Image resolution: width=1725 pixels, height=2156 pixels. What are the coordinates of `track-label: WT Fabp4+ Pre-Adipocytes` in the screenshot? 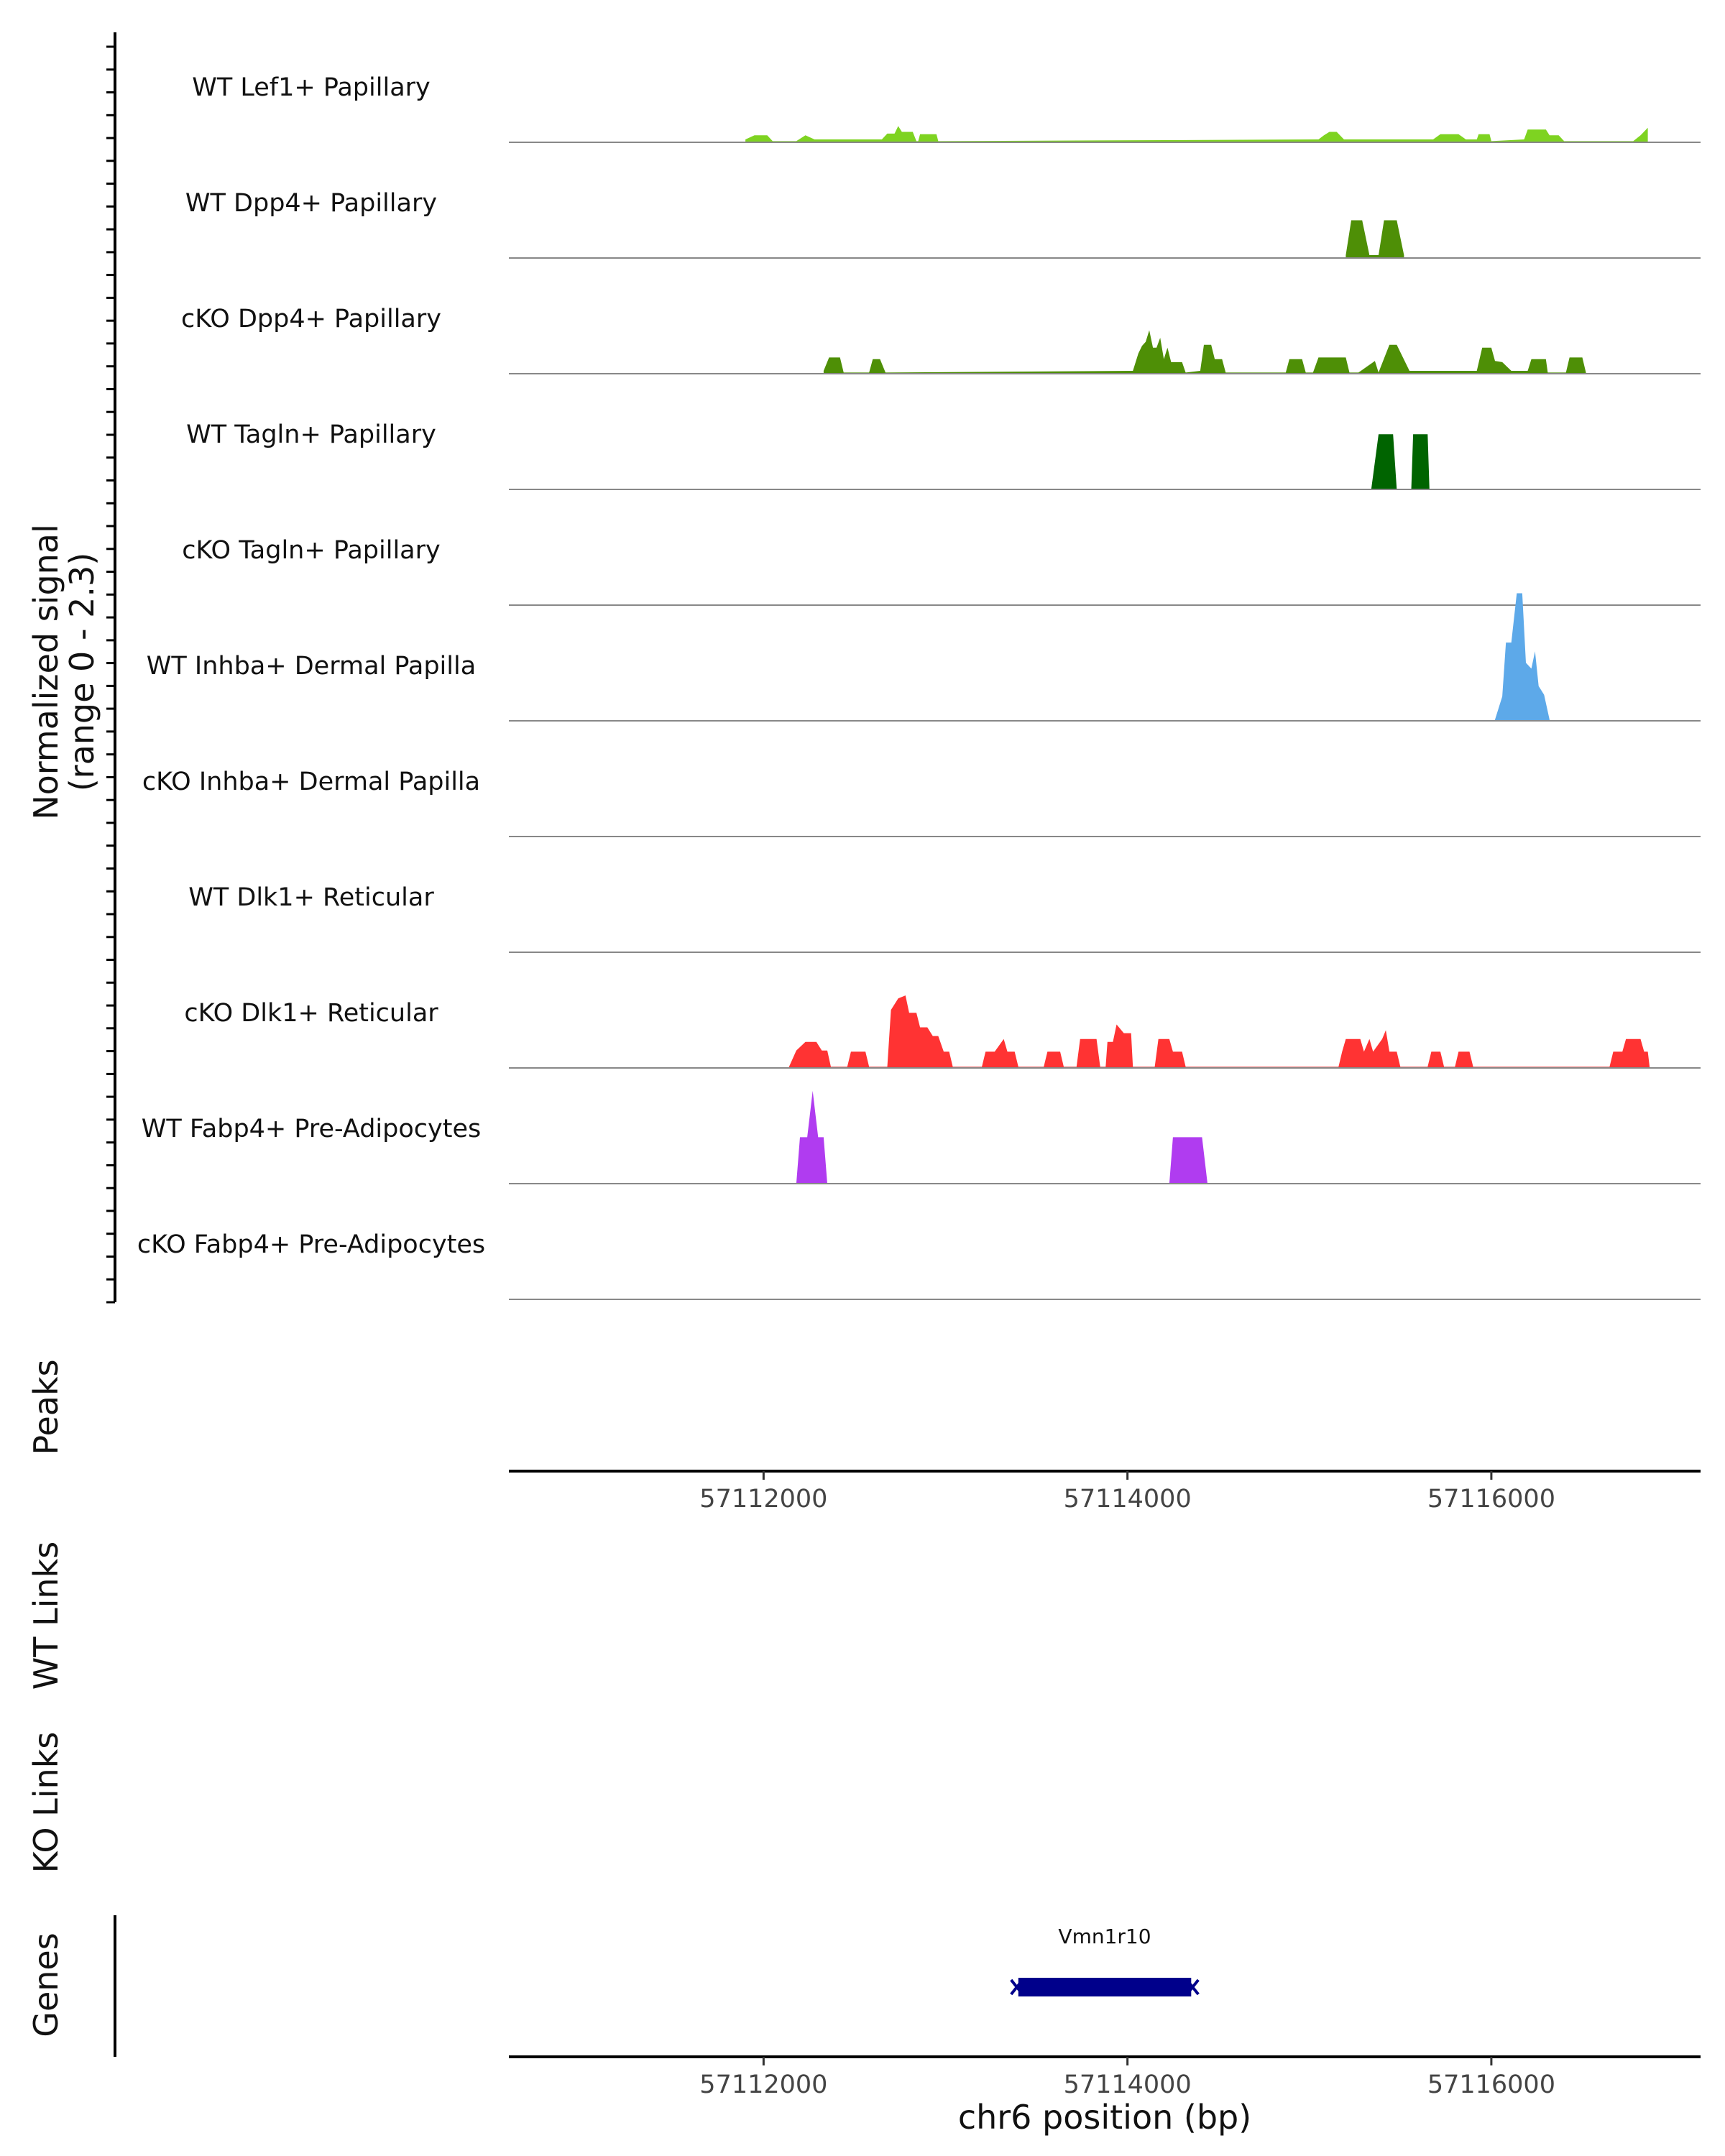 It's located at (311, 1129).